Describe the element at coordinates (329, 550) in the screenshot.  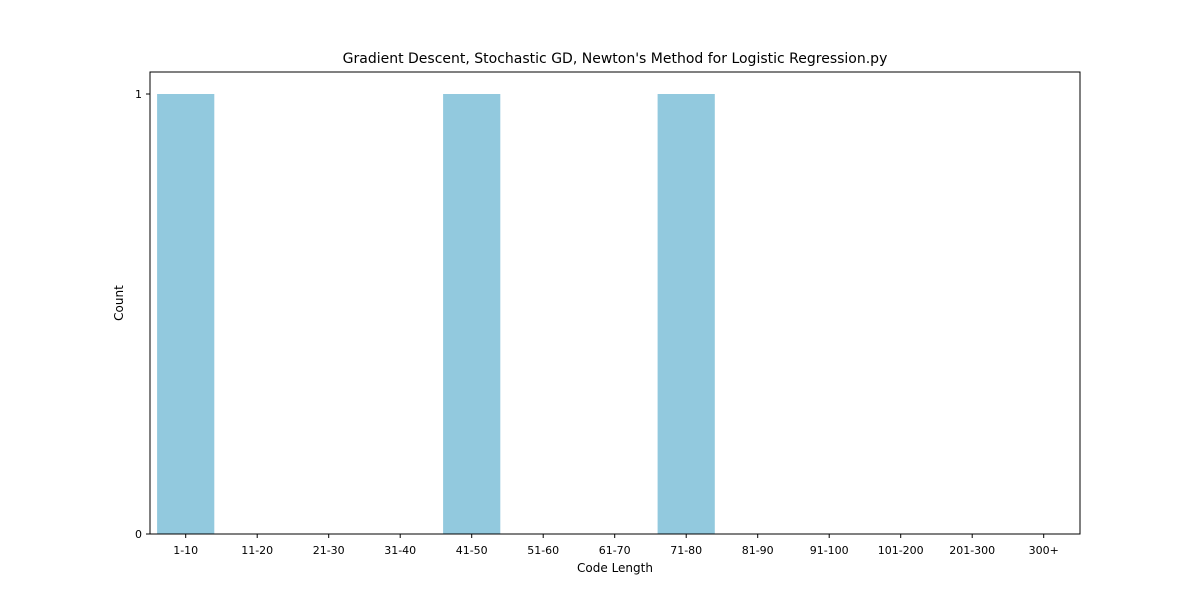
I see `x-tick-label: 21-30` at that location.